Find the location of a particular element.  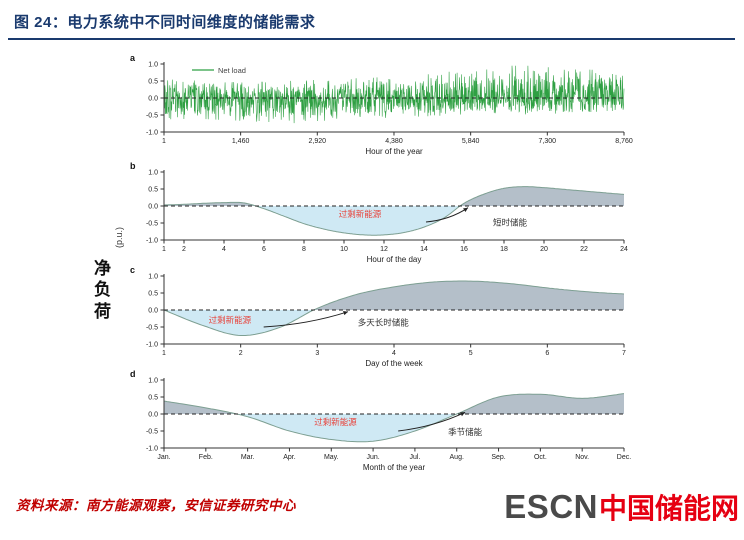

x-tick-label: Apr. is located at coordinates (289, 457).